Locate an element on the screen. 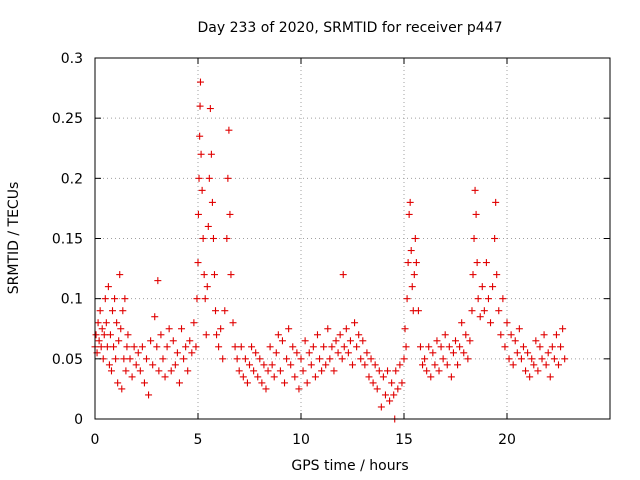  y-axis-label: SRMTID / TECUs is located at coordinates (14, 238).